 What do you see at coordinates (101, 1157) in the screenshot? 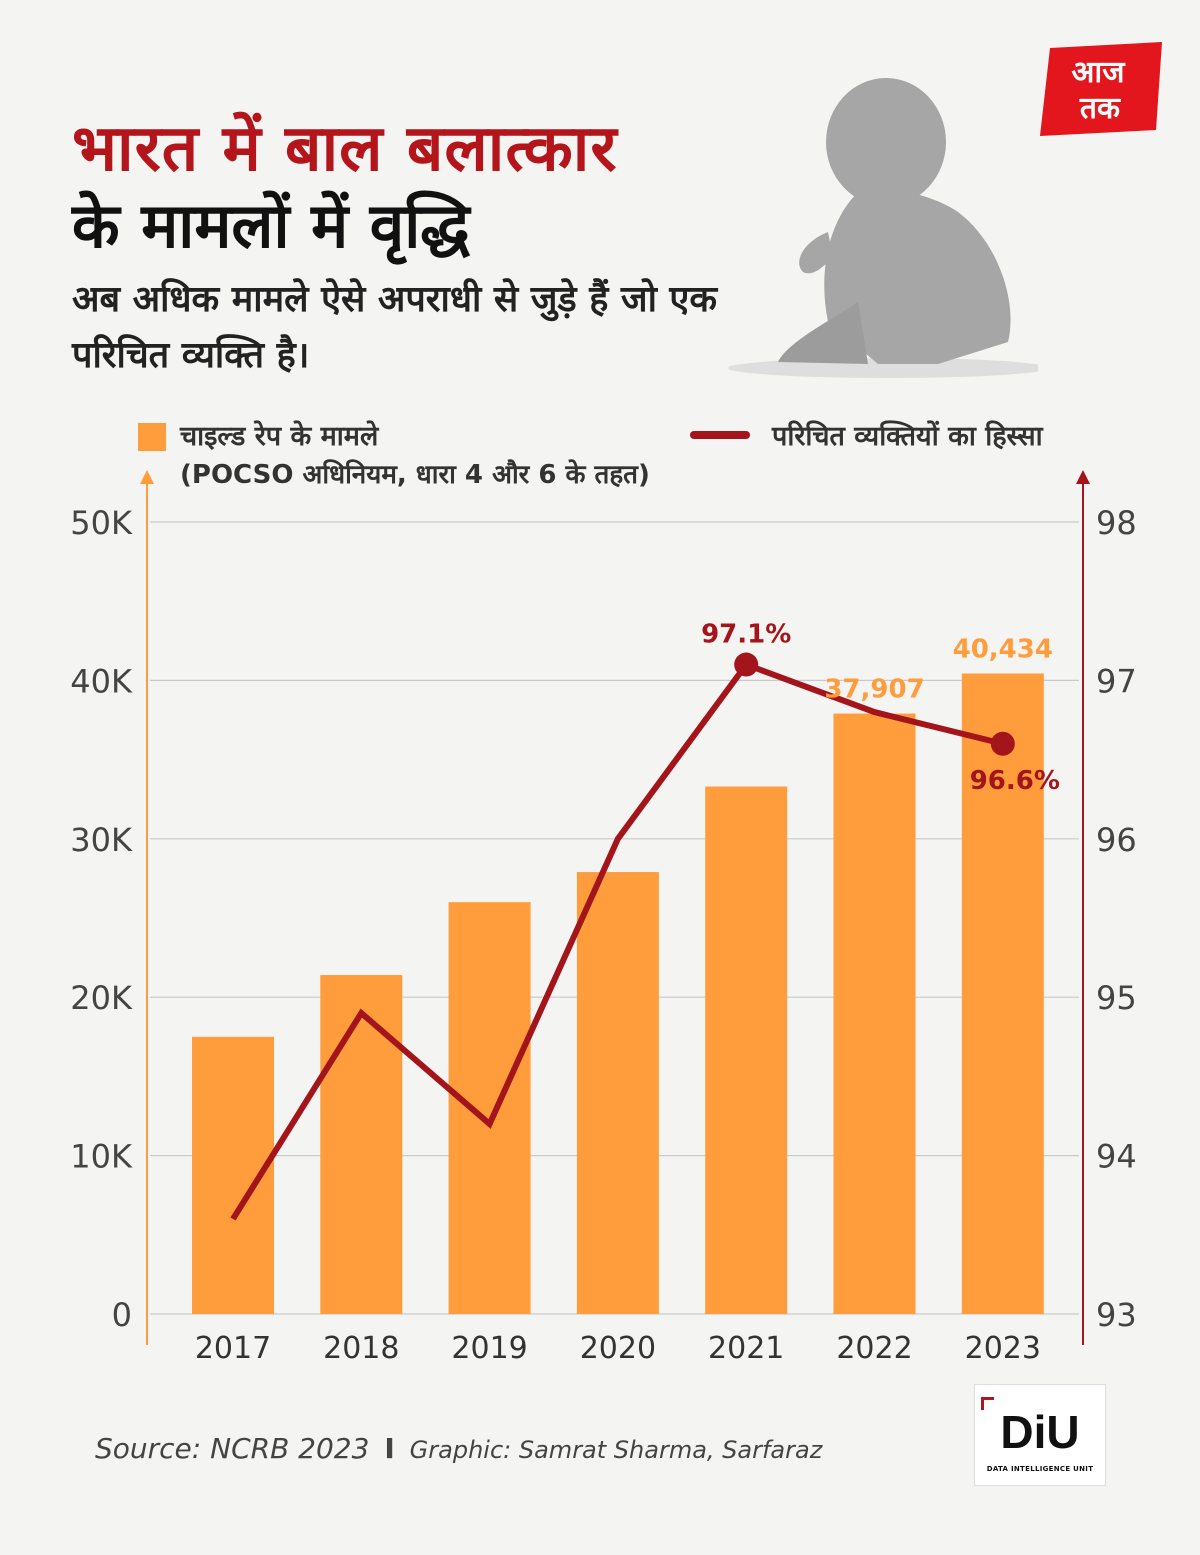
I see `y-left-tick-label: 10K` at bounding box center [101, 1157].